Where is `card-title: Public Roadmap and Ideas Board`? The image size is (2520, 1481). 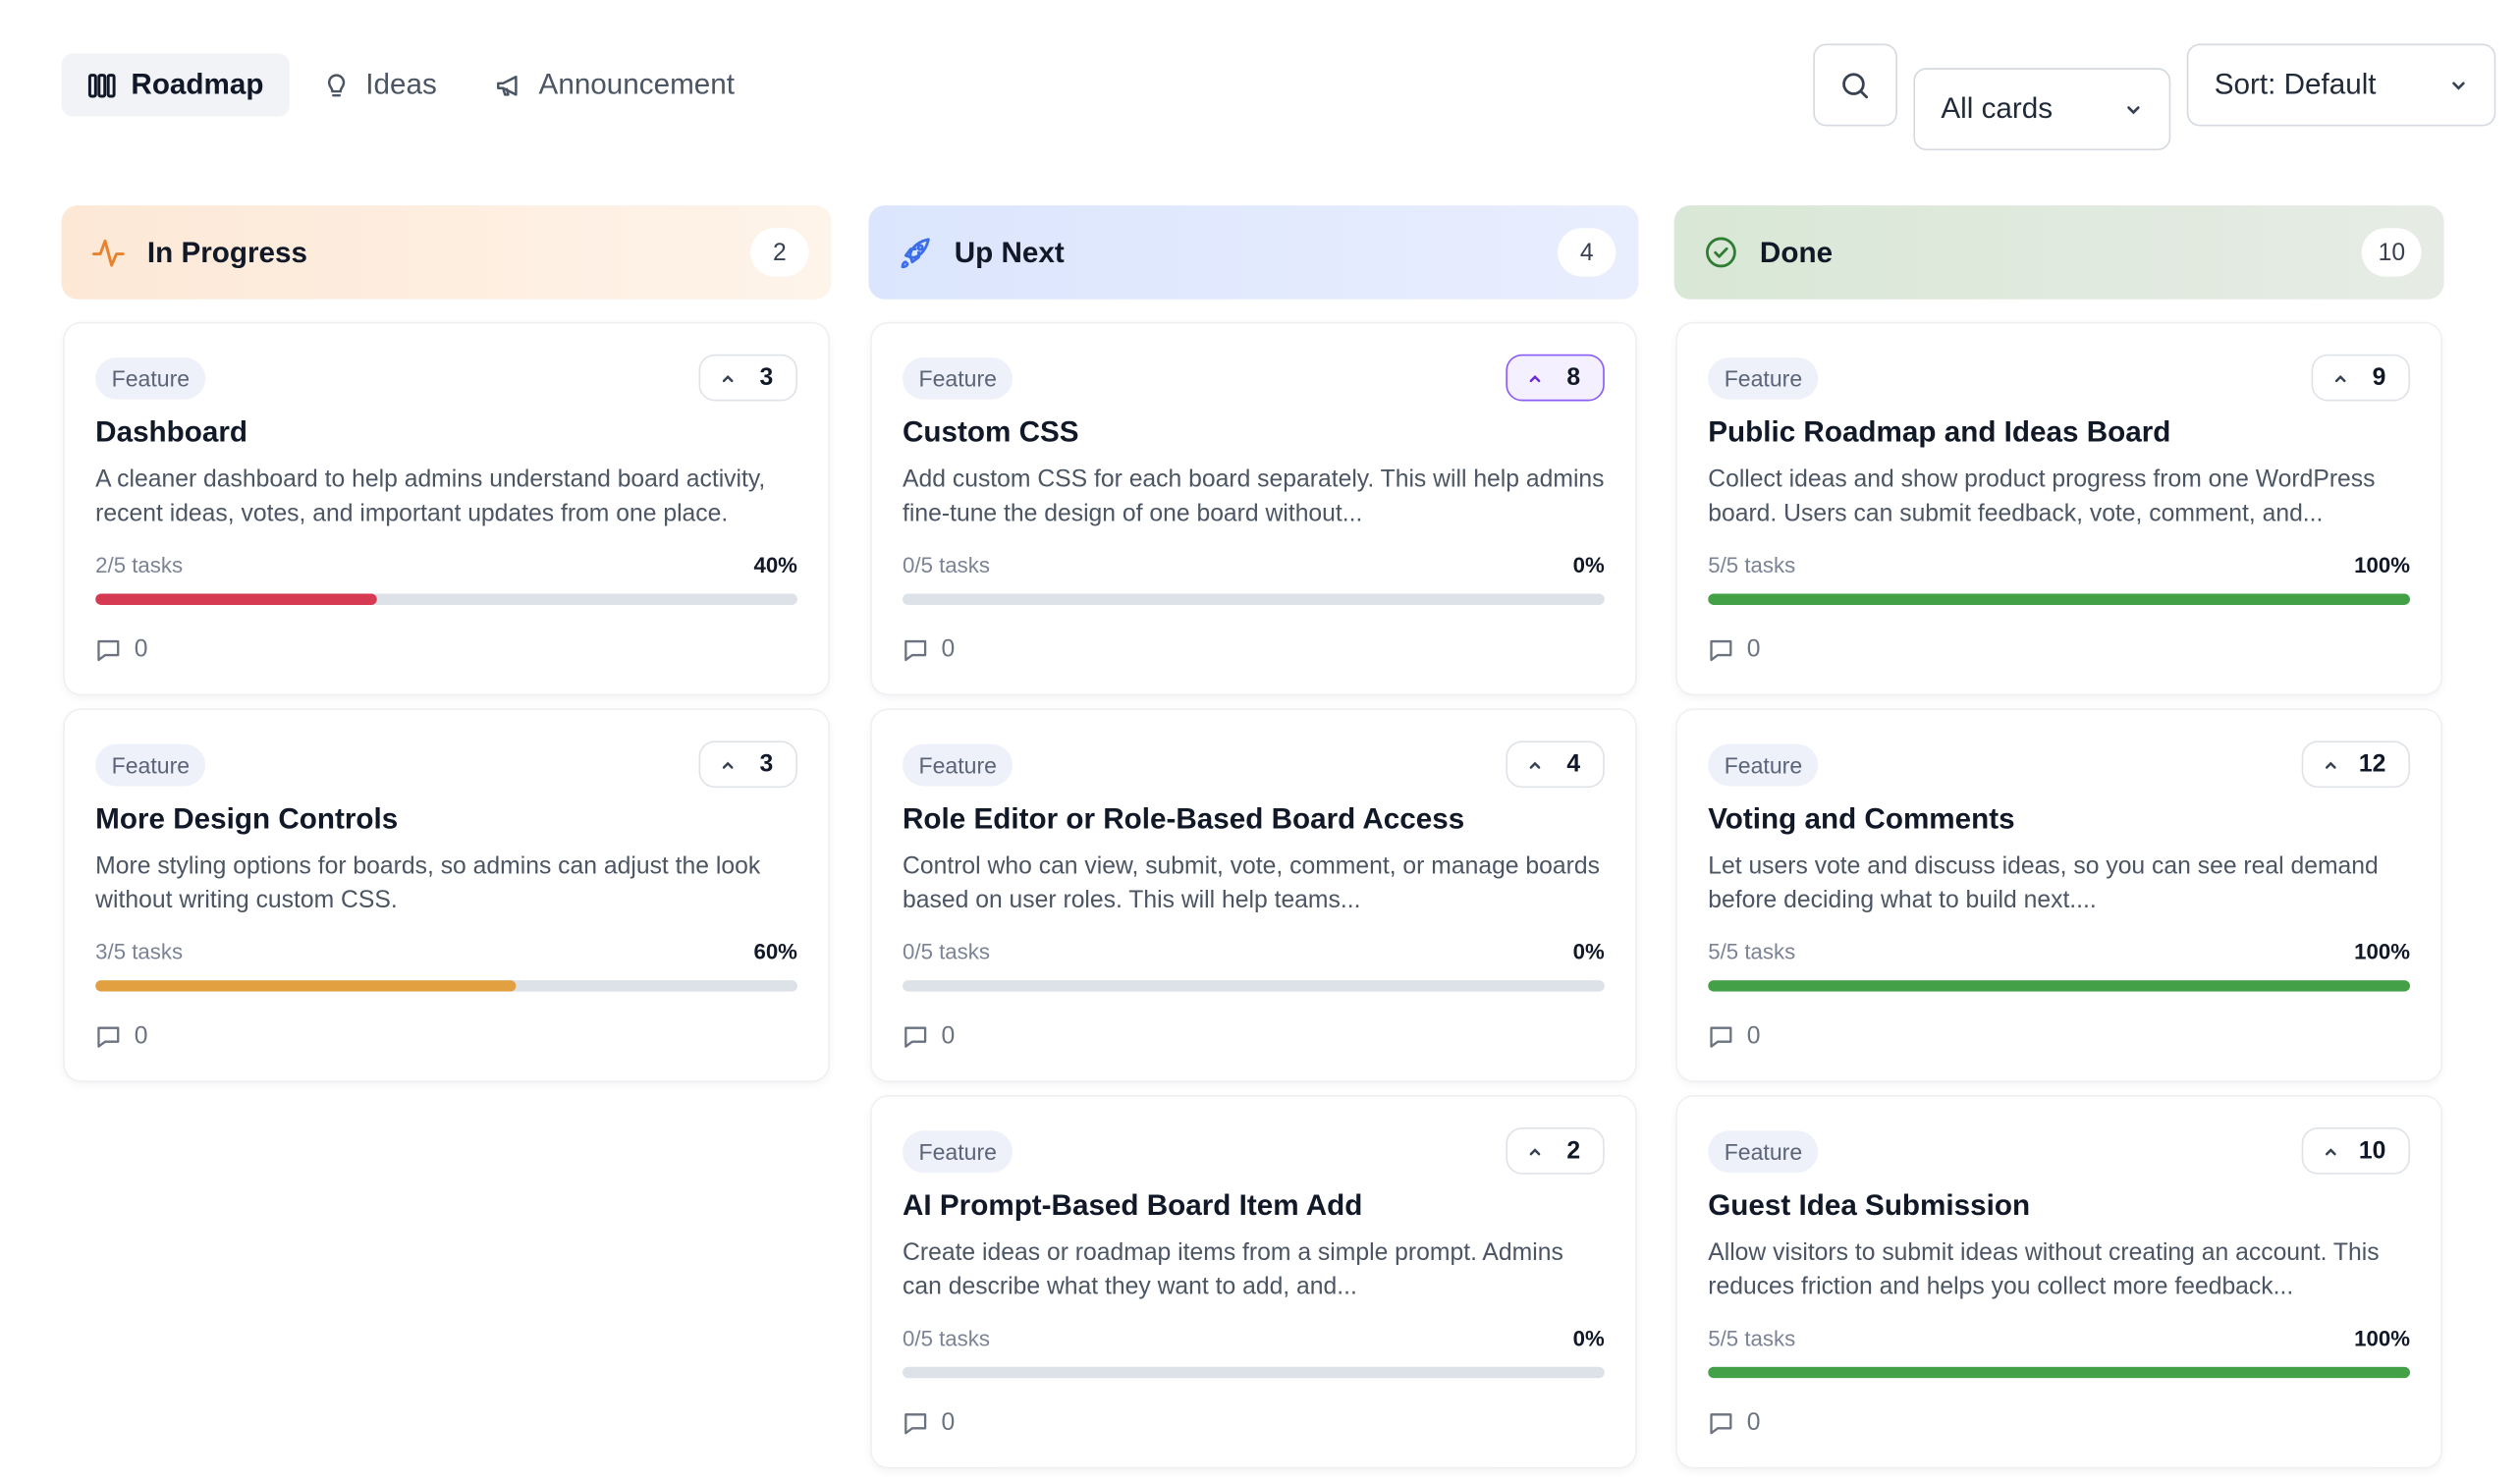 card-title: Public Roadmap and Ideas Board is located at coordinates (1939, 432).